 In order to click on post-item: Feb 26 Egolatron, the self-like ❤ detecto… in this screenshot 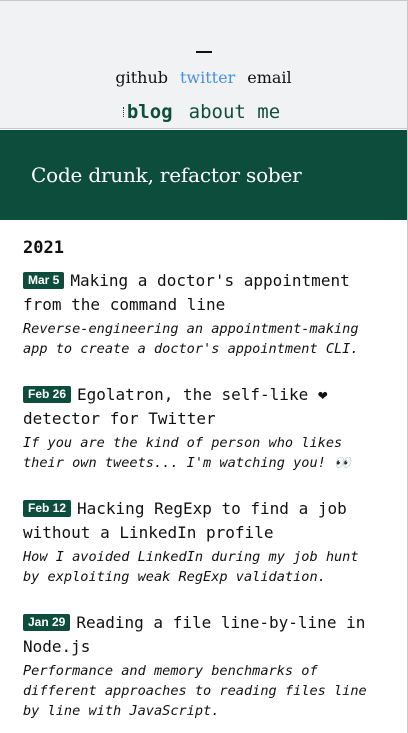, I will do `click(203, 428)`.